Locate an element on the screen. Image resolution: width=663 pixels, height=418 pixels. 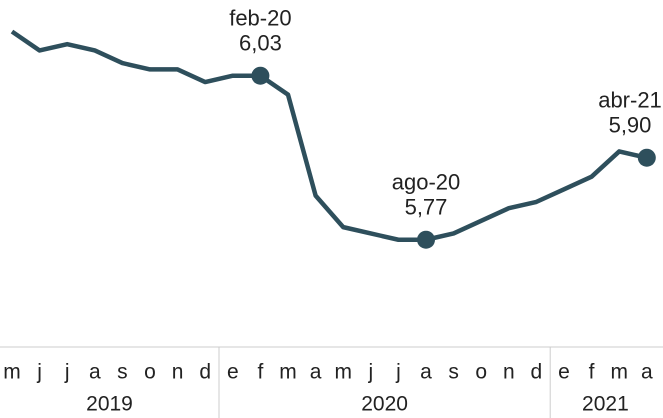
group-label: 2019 is located at coordinates (109, 404).